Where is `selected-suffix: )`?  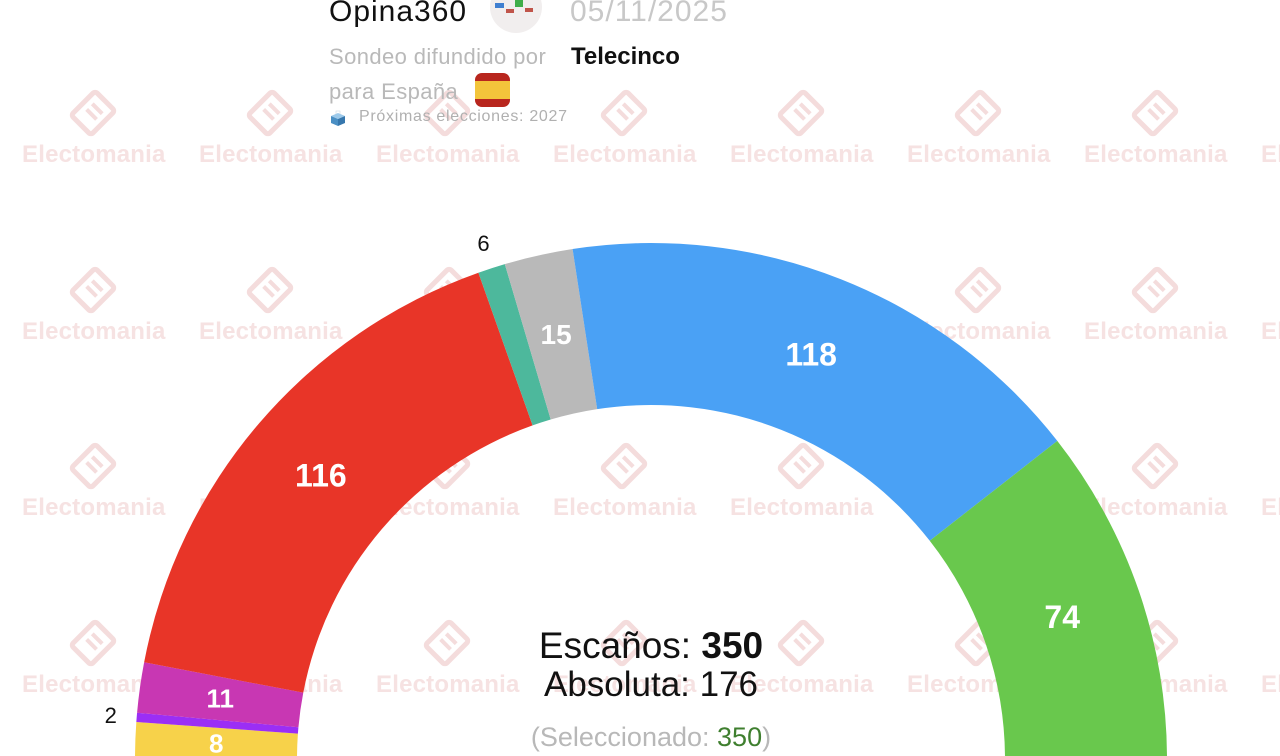
selected-suffix: ) is located at coordinates (767, 737).